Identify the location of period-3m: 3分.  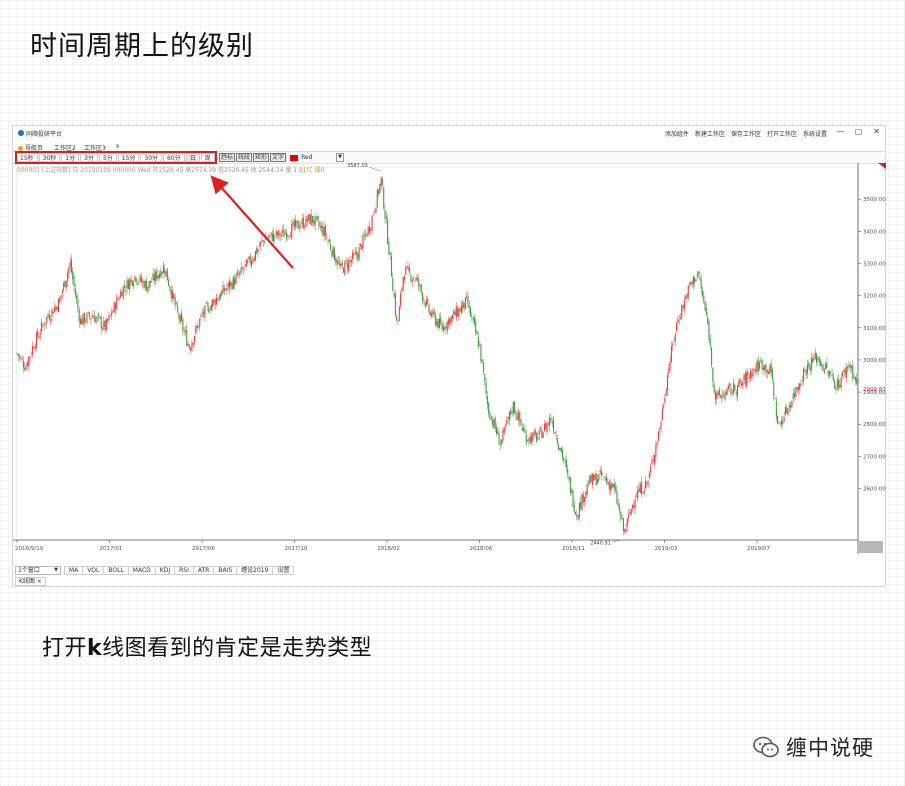
(89, 157).